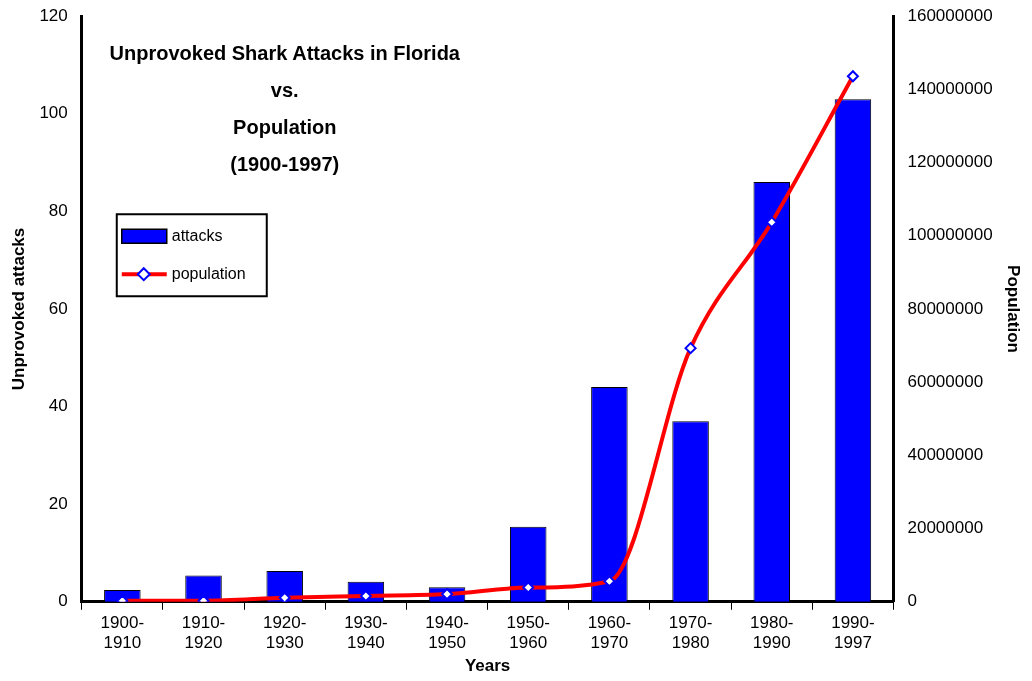  What do you see at coordinates (58, 406) in the screenshot?
I see `y-tick-label: 40` at bounding box center [58, 406].